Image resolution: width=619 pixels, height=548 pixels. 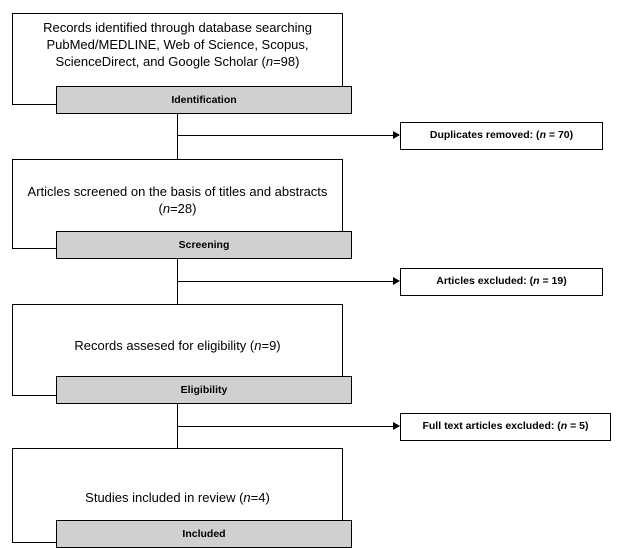 I want to click on included-text: Studies included in review (n=4), so click(x=177, y=497).